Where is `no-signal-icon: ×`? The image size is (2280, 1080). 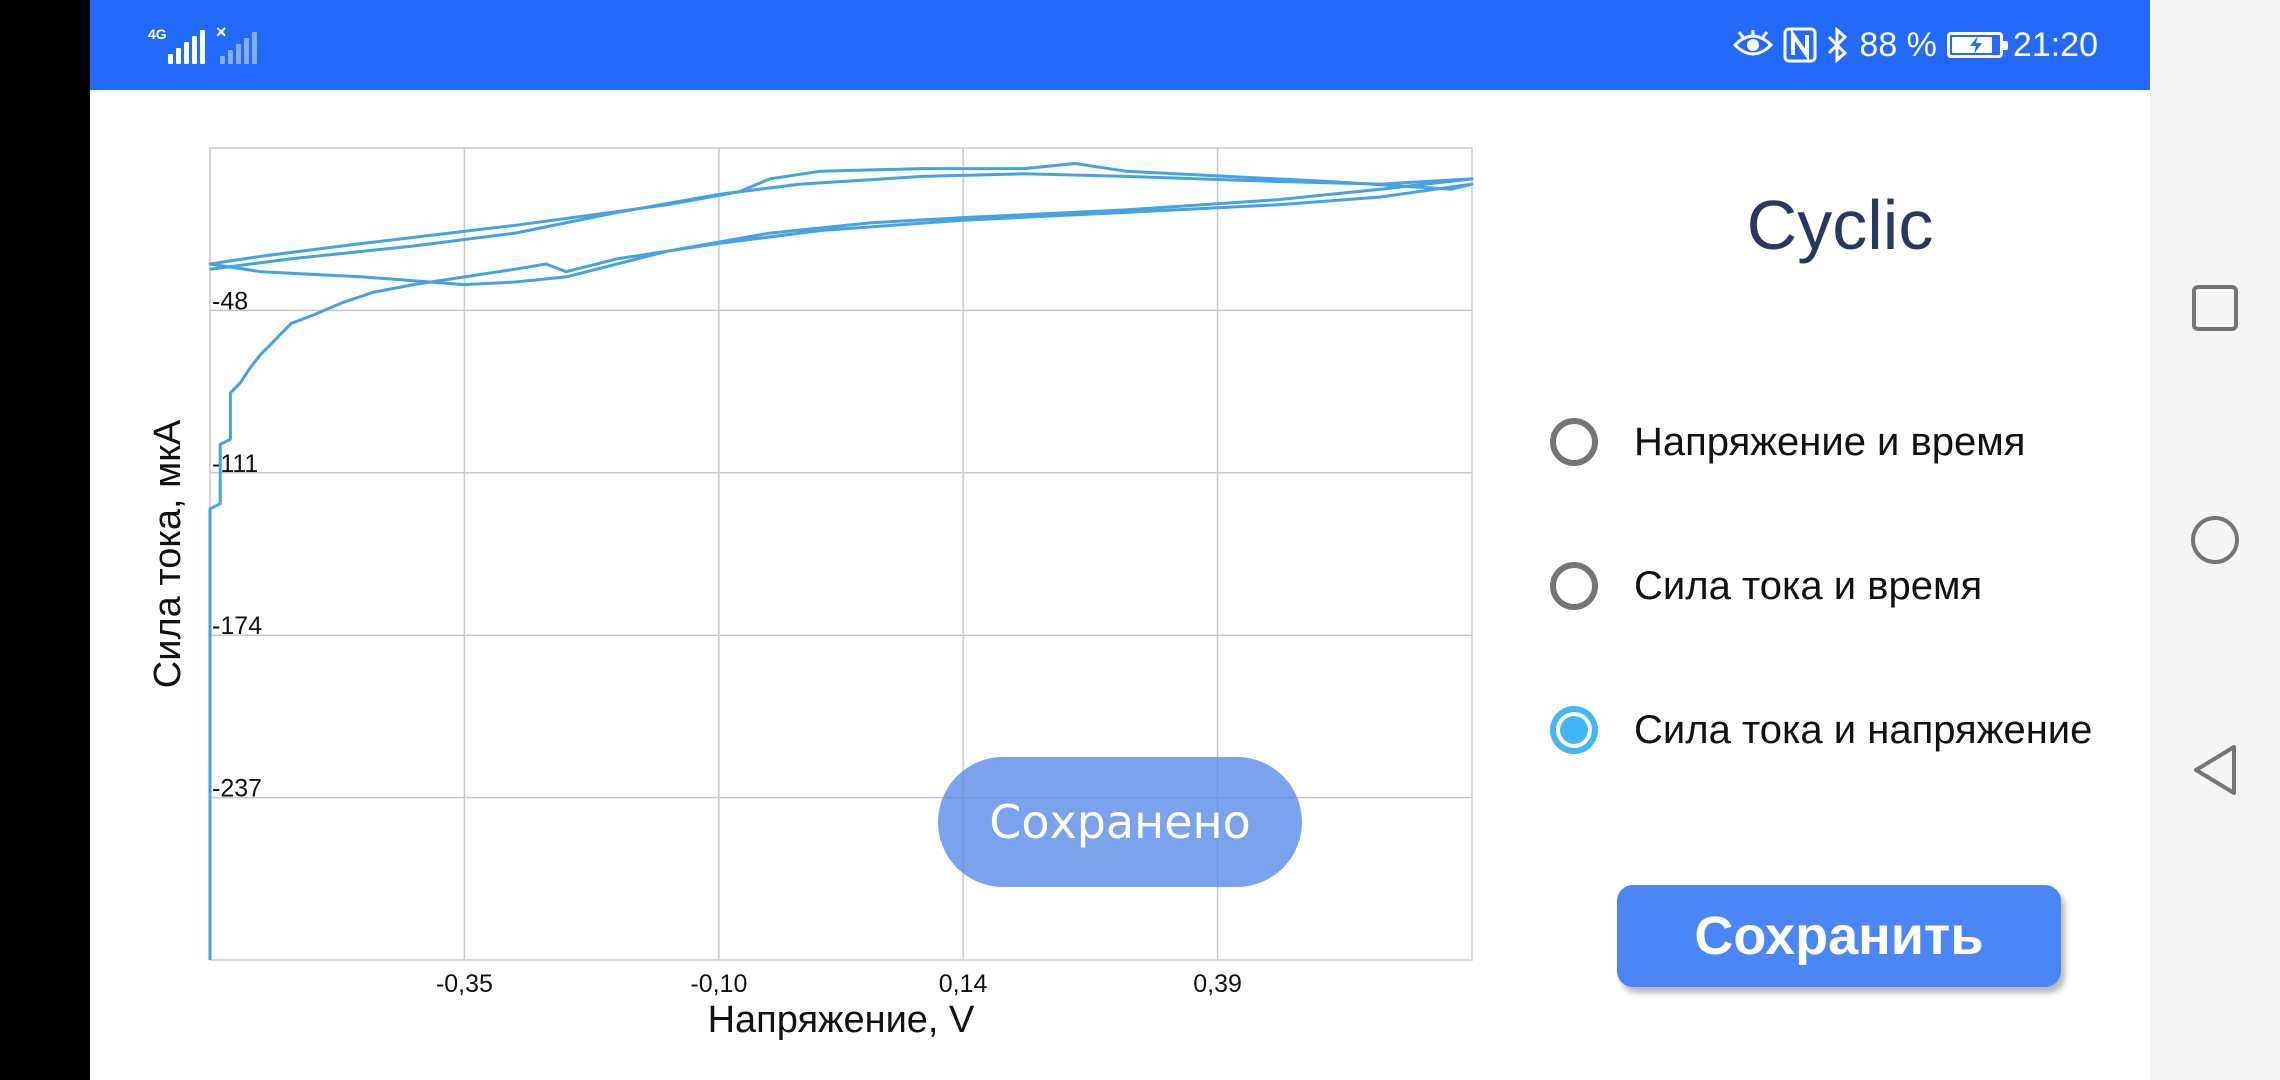 no-signal-icon: × is located at coordinates (242, 43).